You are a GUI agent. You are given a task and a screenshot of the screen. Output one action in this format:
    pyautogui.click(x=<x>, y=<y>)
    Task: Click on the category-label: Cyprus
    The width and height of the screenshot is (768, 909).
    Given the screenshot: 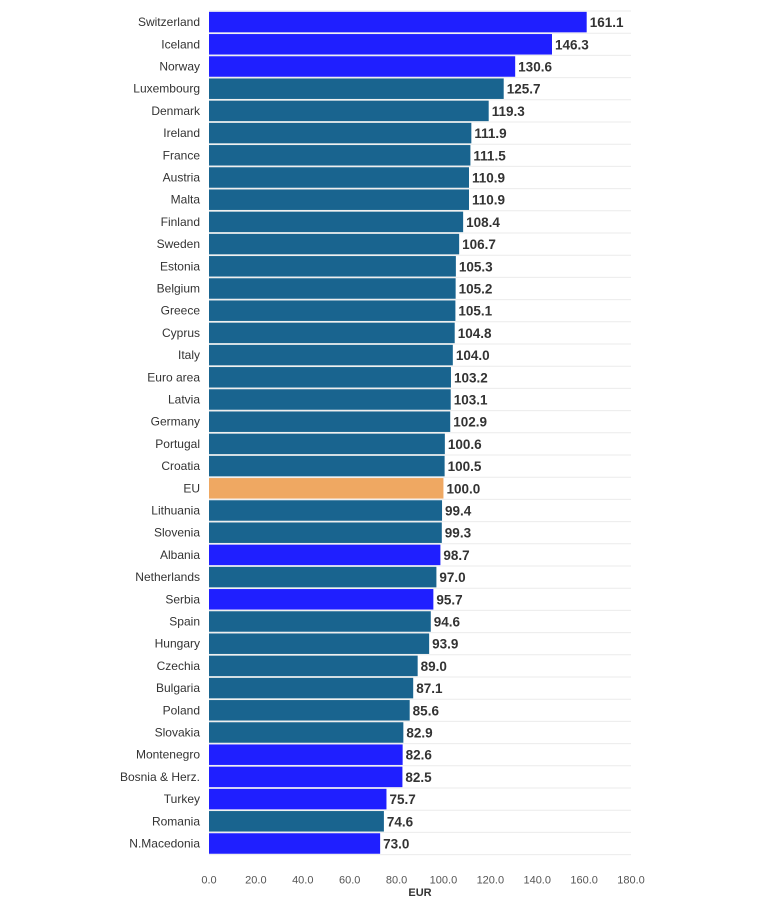 What is the action you would take?
    pyautogui.click(x=181, y=333)
    